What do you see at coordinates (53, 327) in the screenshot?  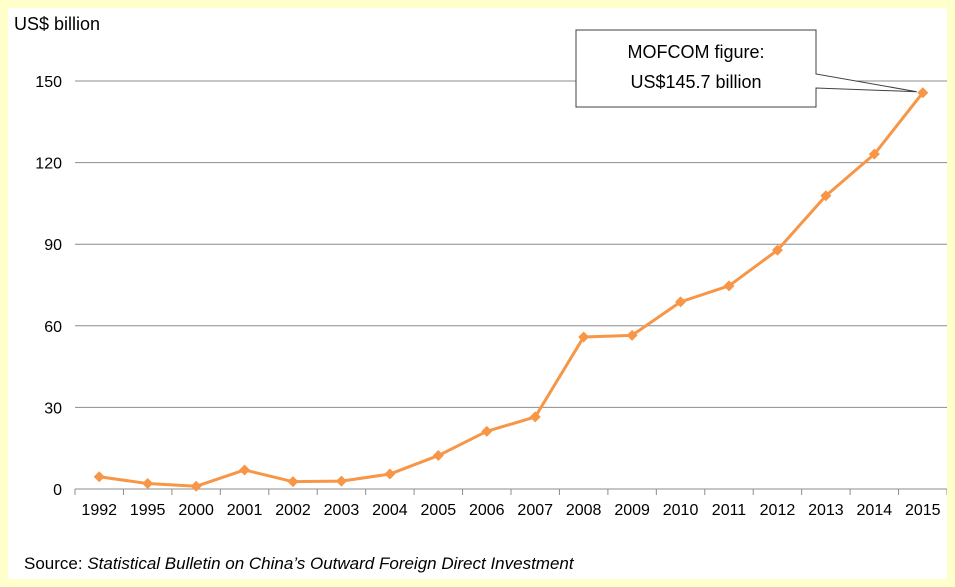 I see `y-tick-label: 60` at bounding box center [53, 327].